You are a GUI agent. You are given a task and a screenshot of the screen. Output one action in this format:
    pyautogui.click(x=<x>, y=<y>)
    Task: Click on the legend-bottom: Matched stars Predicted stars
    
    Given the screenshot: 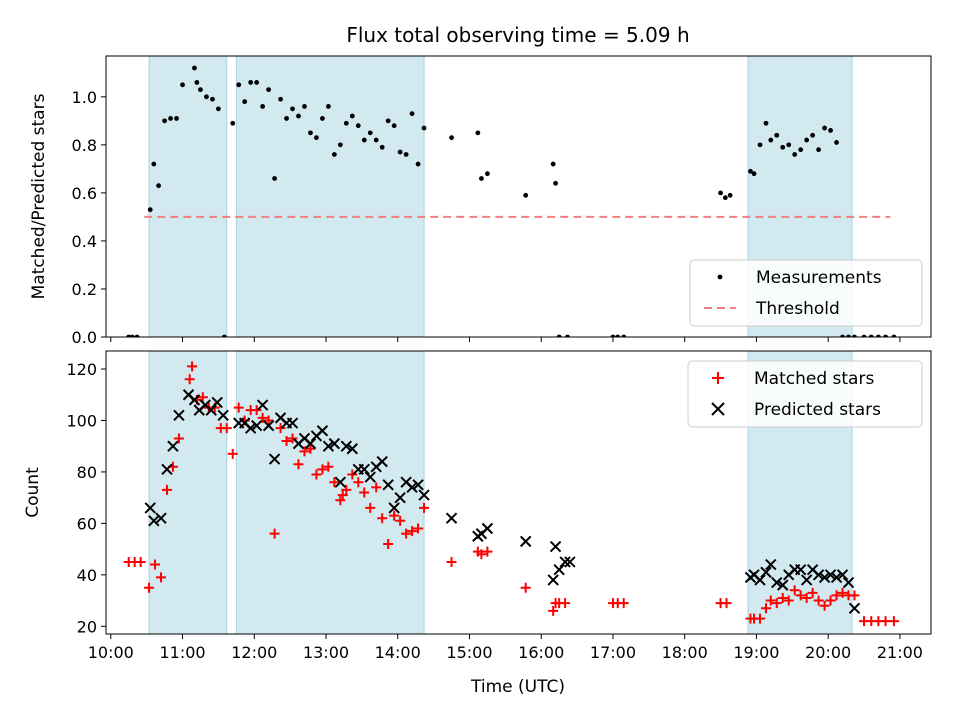 What is the action you would take?
    pyautogui.click(x=805, y=394)
    